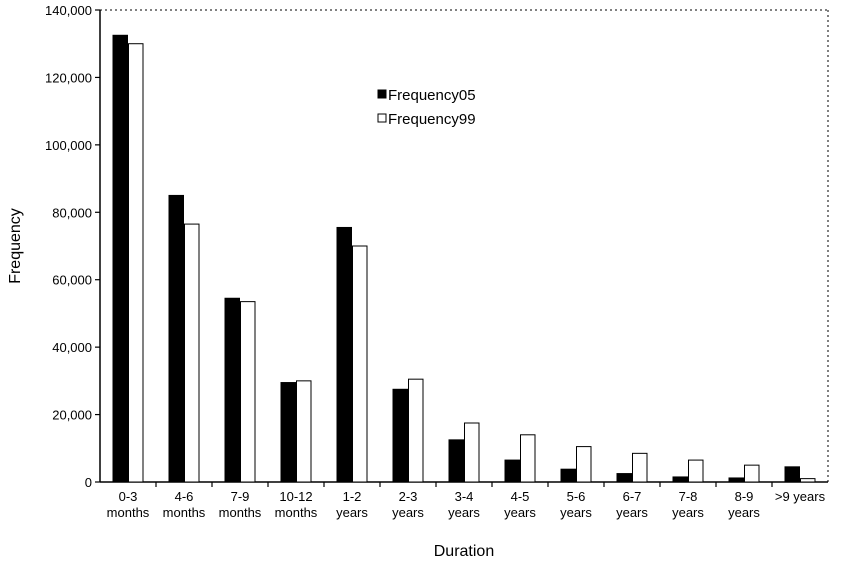  I want to click on legend-swatch-frequency05, so click(382, 94).